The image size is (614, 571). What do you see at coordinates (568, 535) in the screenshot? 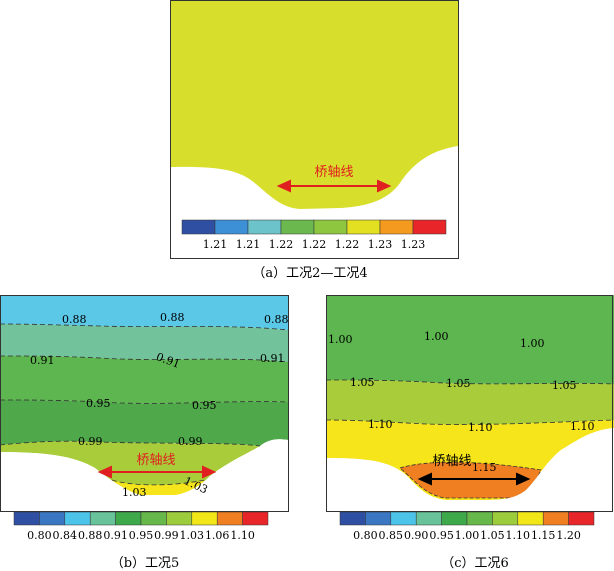
I see `legend-tick-label: 1.20` at bounding box center [568, 535].